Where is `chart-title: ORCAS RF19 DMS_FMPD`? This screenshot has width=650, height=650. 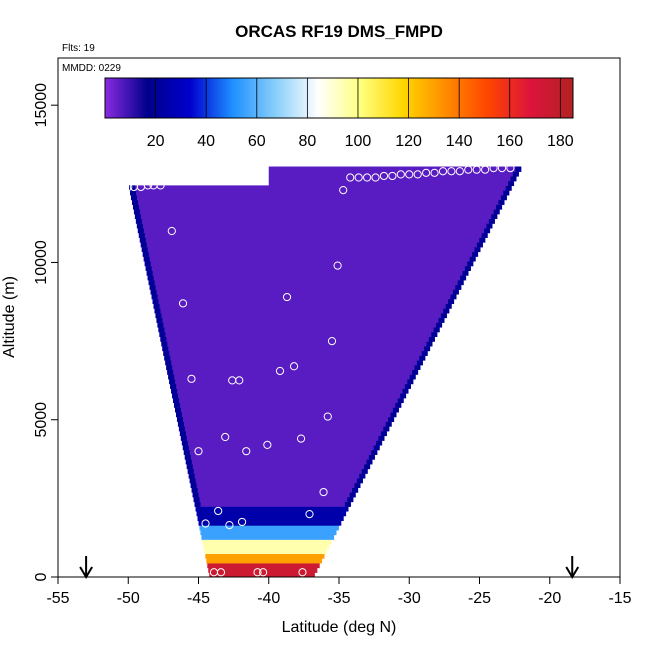
chart-title: ORCAS RF19 DMS_FMPD is located at coordinates (339, 31).